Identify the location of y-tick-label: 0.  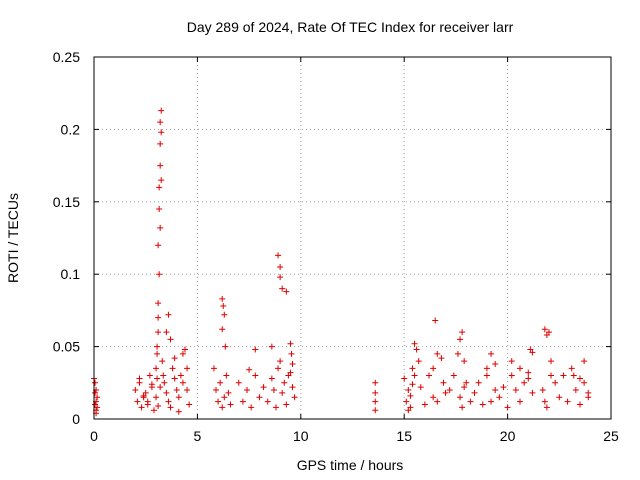
(76, 419).